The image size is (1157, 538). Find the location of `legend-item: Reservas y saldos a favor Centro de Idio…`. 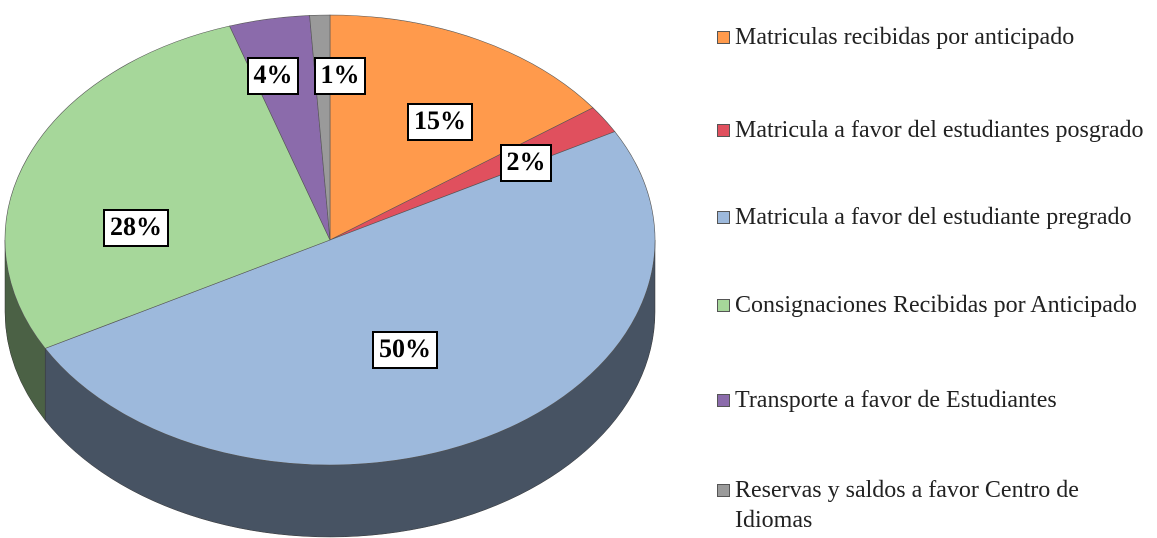

legend-item: Reservas y saldos a favor Centro de Idio… is located at coordinates (935, 505).